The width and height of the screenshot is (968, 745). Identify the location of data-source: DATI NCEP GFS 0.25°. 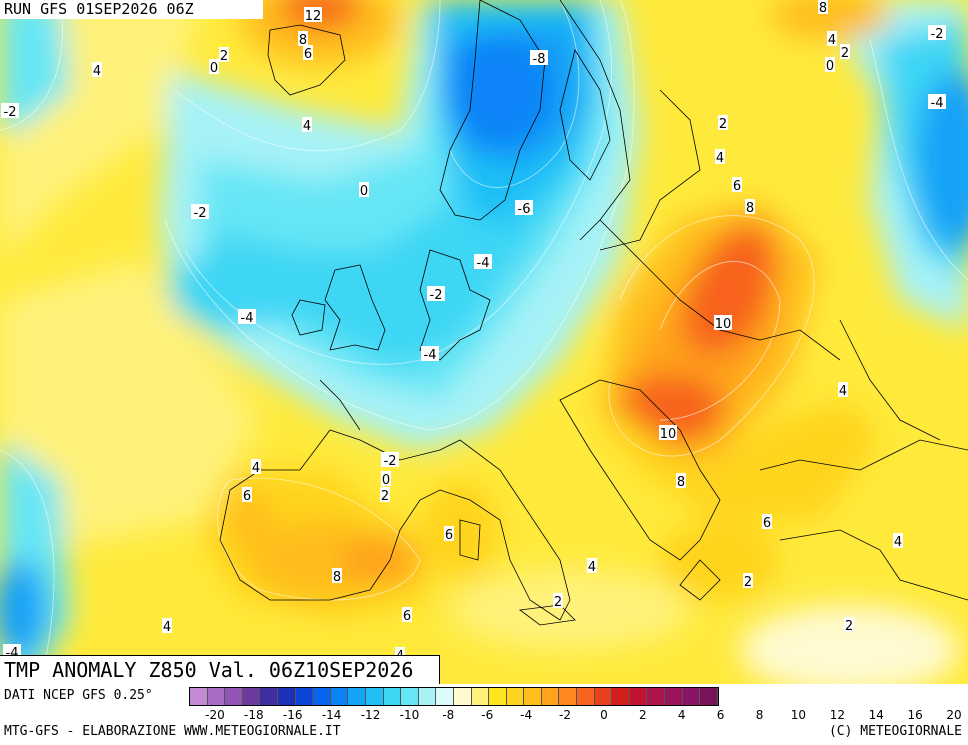
(78, 695).